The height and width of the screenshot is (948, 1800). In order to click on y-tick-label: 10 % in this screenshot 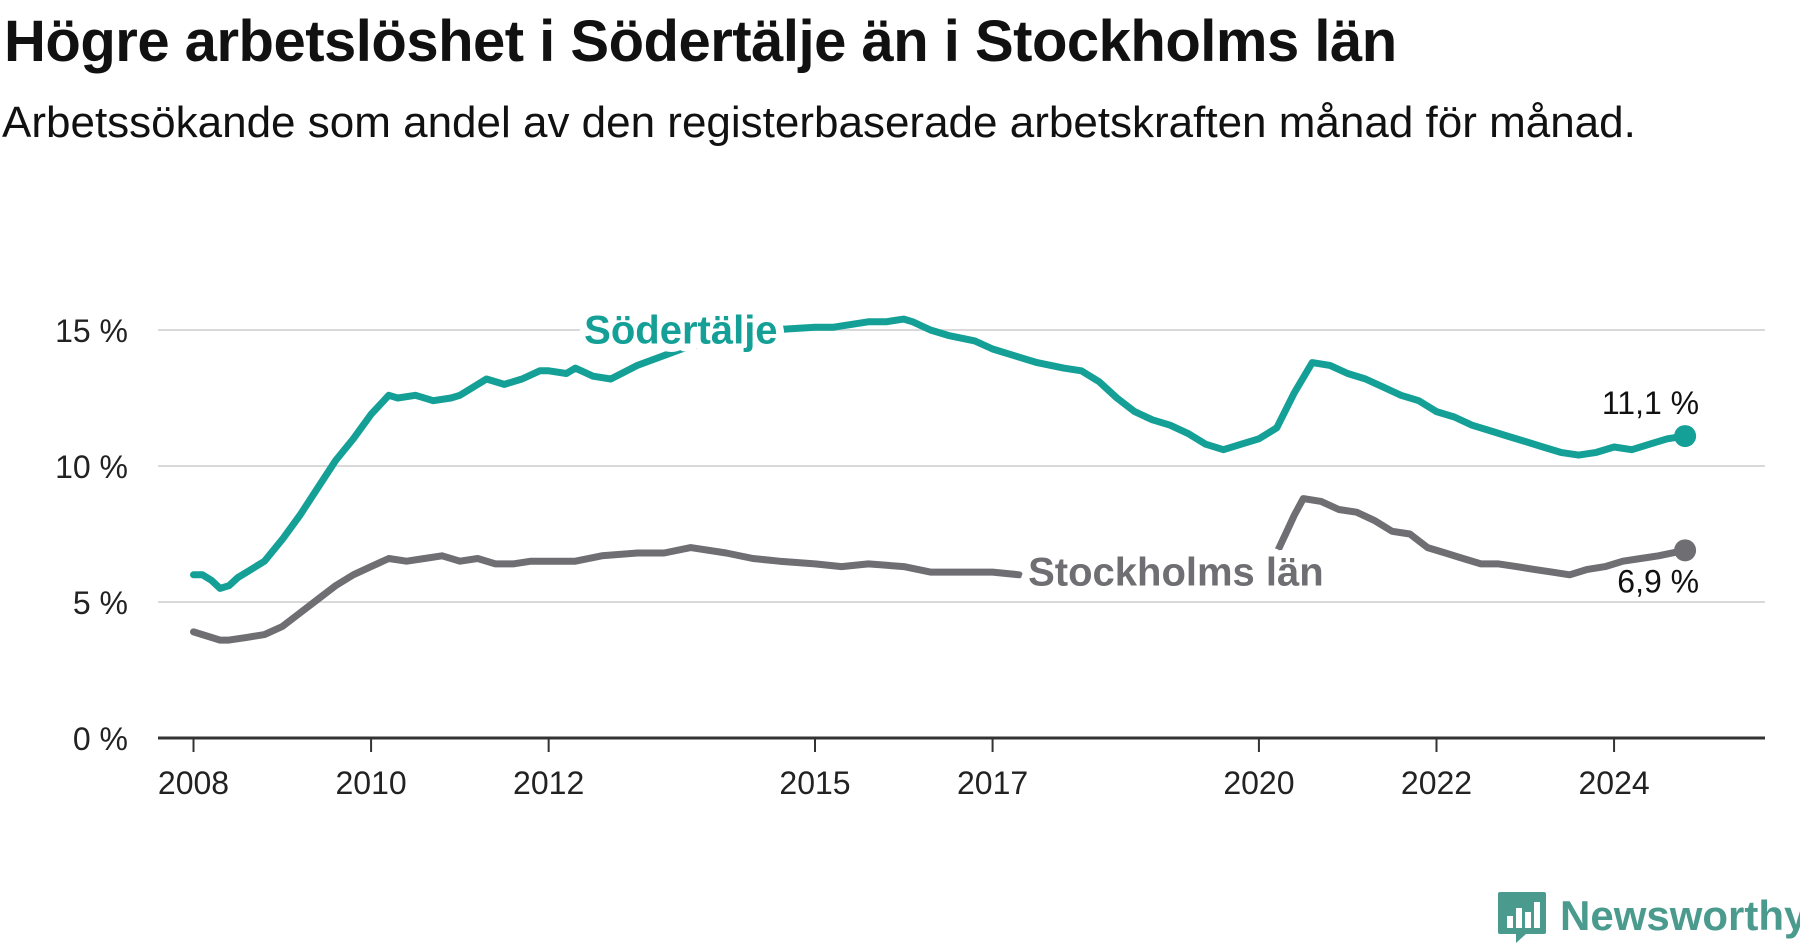, I will do `click(91, 467)`.